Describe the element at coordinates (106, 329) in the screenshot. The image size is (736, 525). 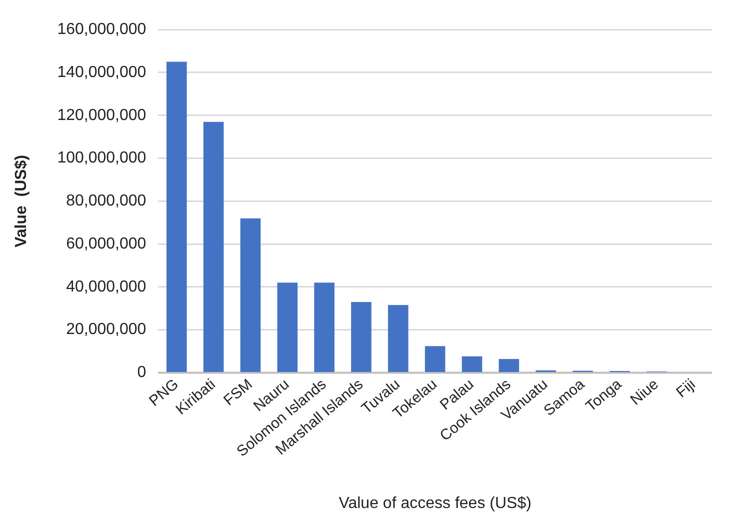
I see `y-tick-label: 20,000,000` at that location.